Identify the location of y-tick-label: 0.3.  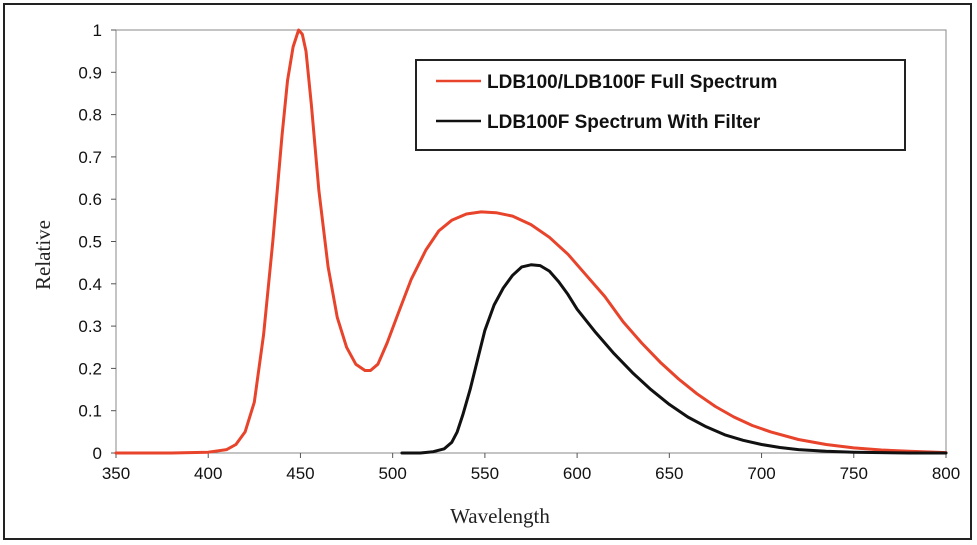
(90, 326).